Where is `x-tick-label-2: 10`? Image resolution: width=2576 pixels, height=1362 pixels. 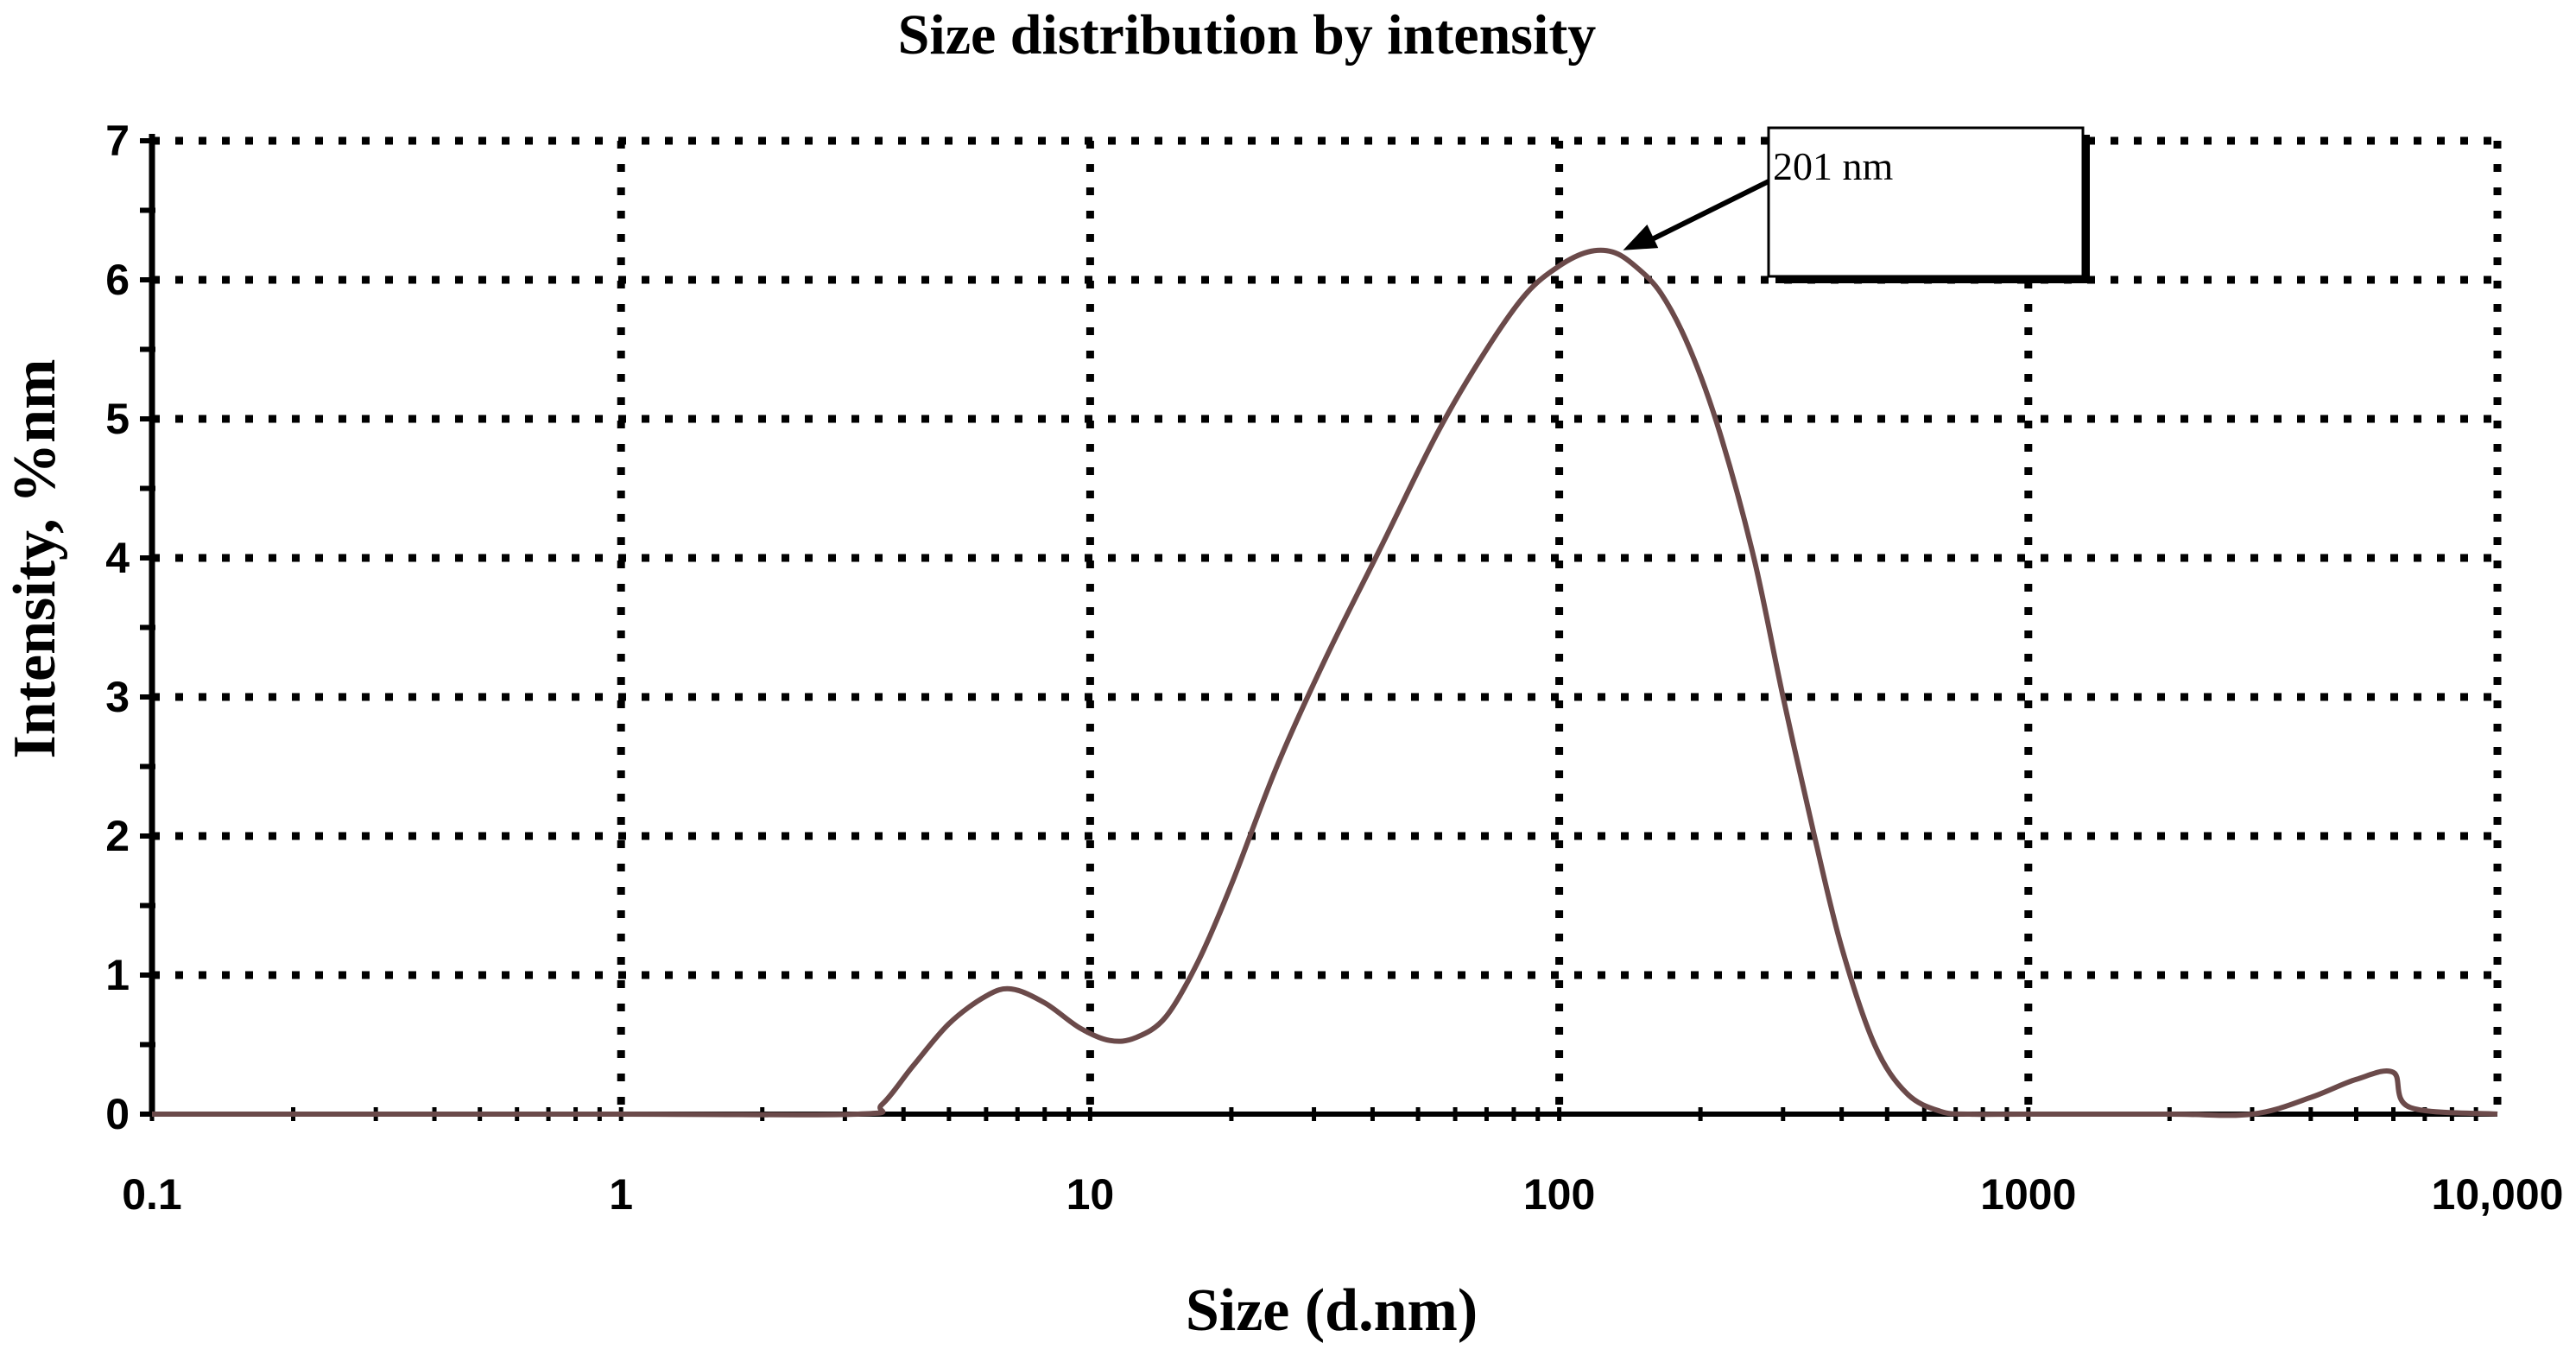 x-tick-label-2: 10 is located at coordinates (1090, 1194).